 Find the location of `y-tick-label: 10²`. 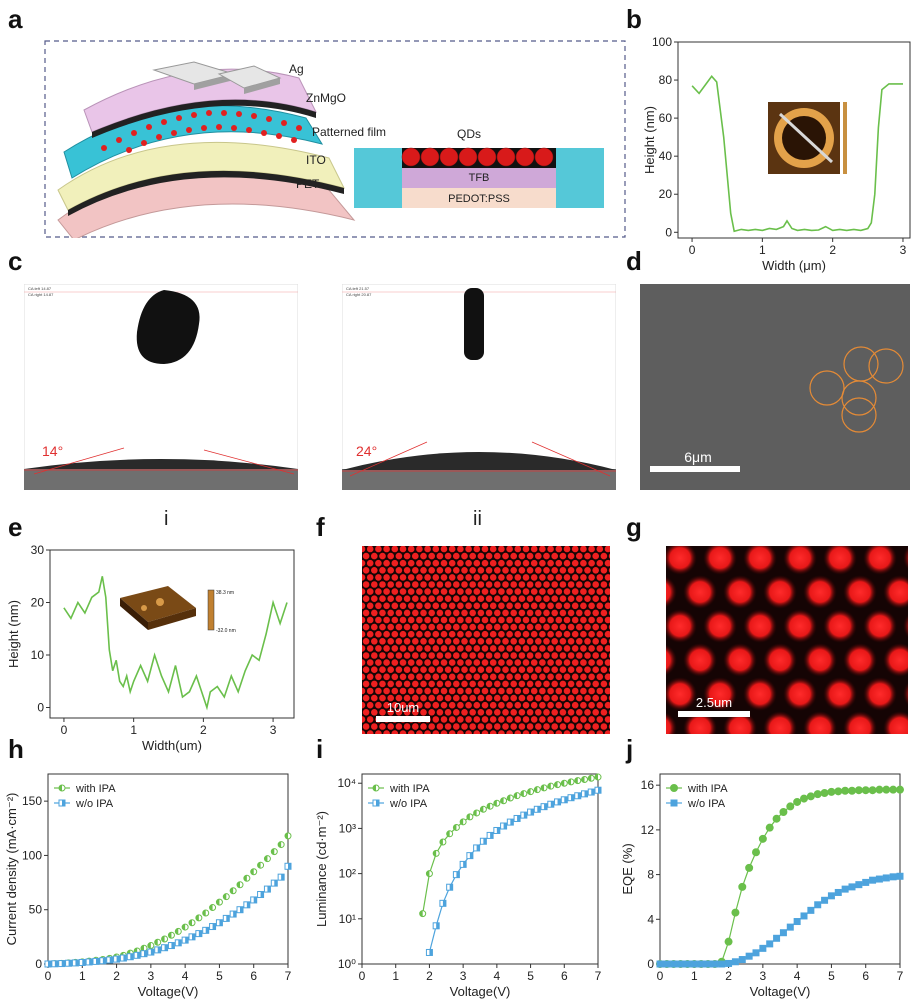

y-tick-label: 10² is located at coordinates (347, 874).